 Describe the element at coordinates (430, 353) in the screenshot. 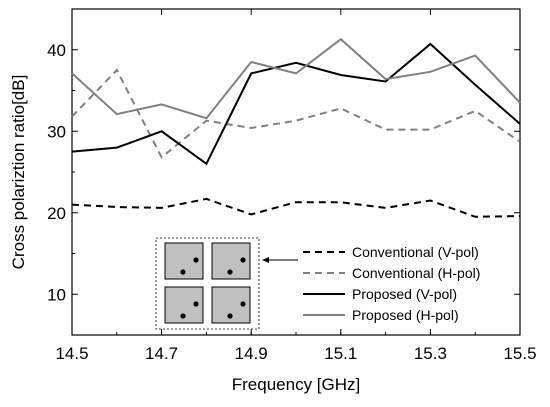

I see `x-tick-label: 15.3` at that location.